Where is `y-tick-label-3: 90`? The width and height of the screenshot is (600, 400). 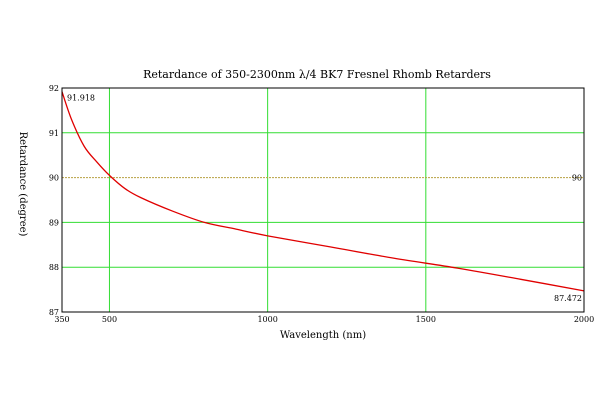 y-tick-label-3: 90 is located at coordinates (54, 178).